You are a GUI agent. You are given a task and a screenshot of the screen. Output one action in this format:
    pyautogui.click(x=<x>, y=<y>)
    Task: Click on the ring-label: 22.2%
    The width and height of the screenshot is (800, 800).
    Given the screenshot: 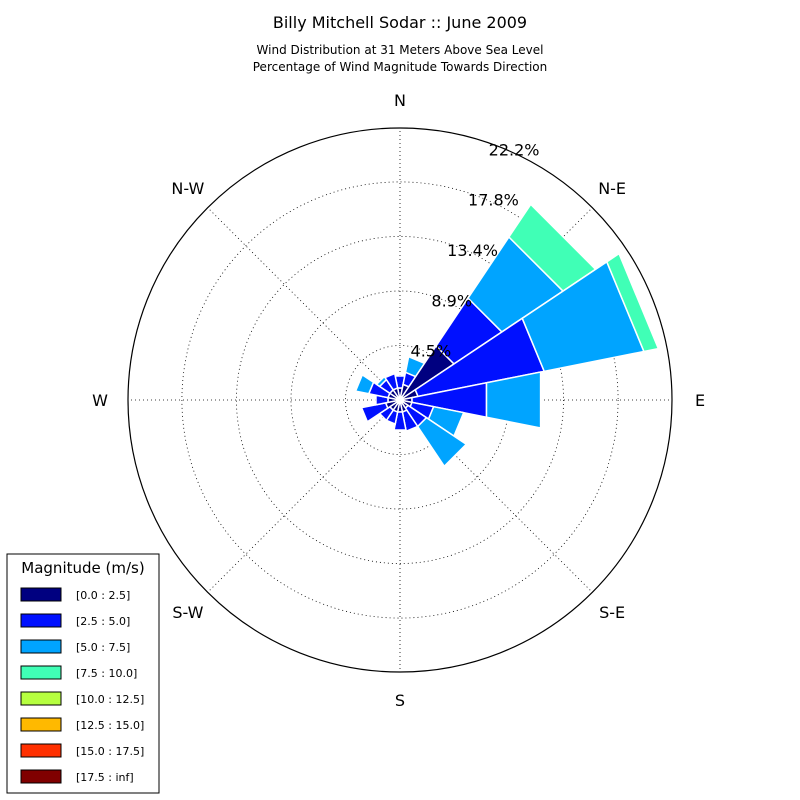 What is the action you would take?
    pyautogui.click(x=514, y=150)
    